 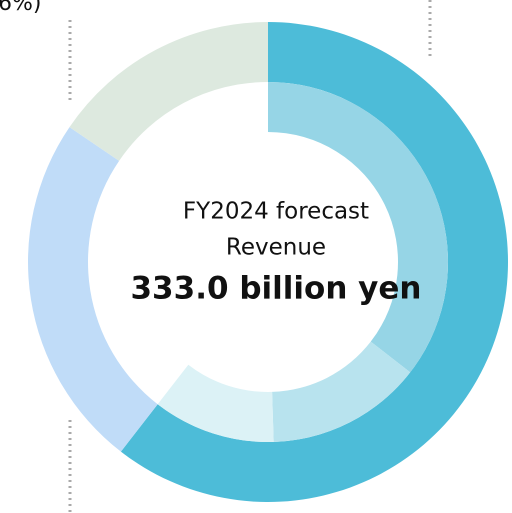 What do you see at coordinates (275, 289) in the screenshot?
I see `center-value: 333.0 billion yen` at bounding box center [275, 289].